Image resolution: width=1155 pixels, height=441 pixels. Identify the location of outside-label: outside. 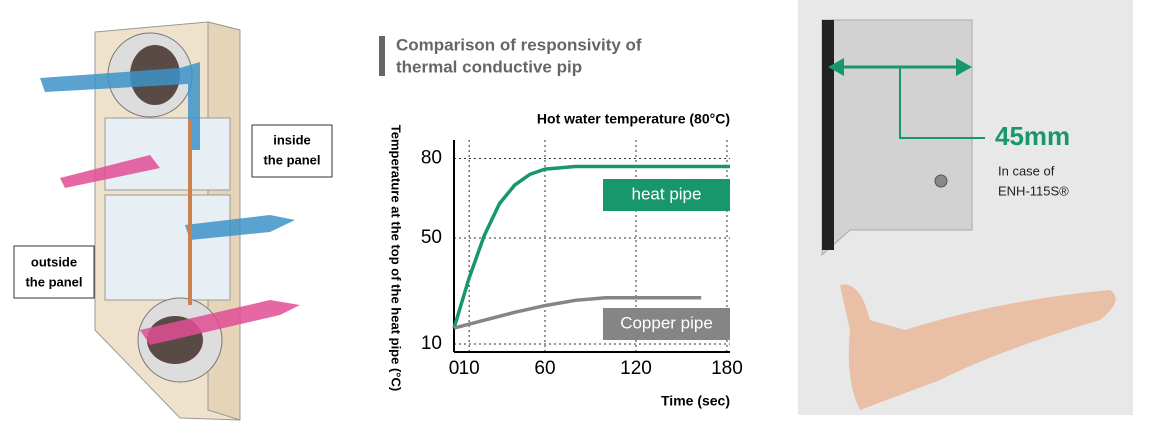
(54, 261).